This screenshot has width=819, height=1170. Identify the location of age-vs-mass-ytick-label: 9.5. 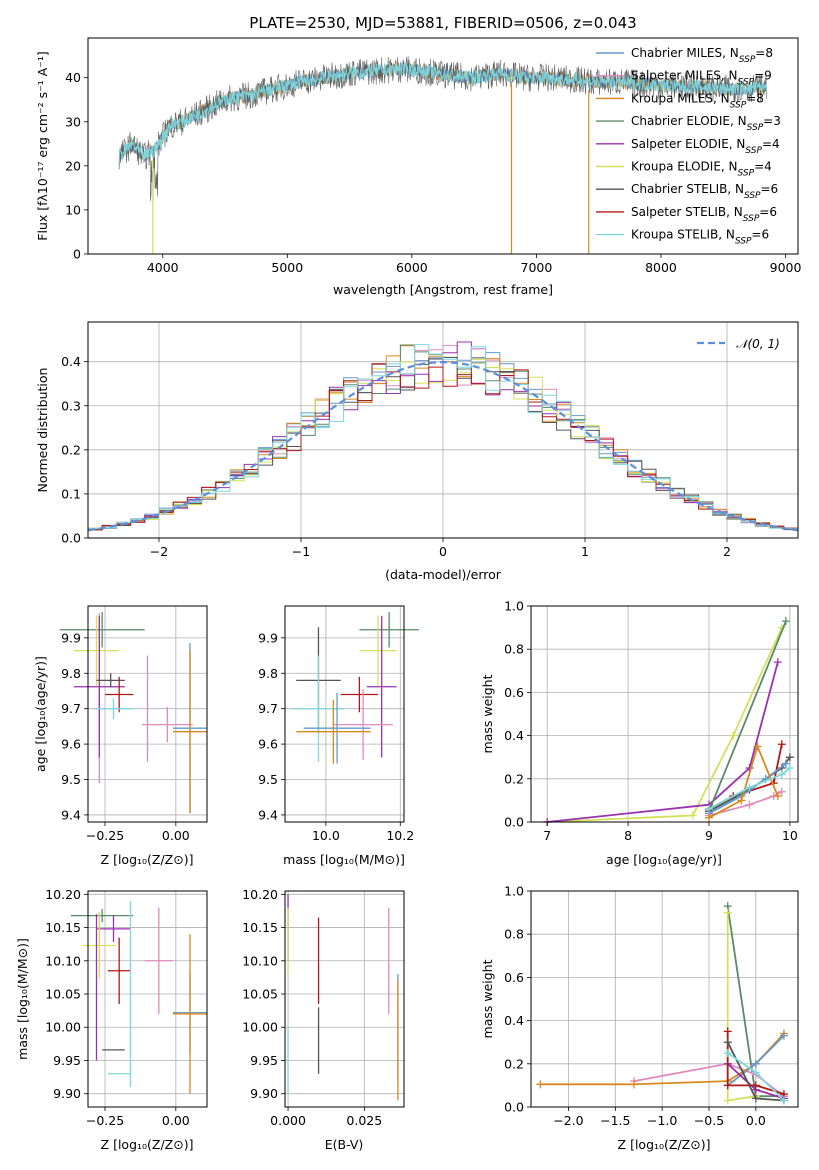
(268, 779).